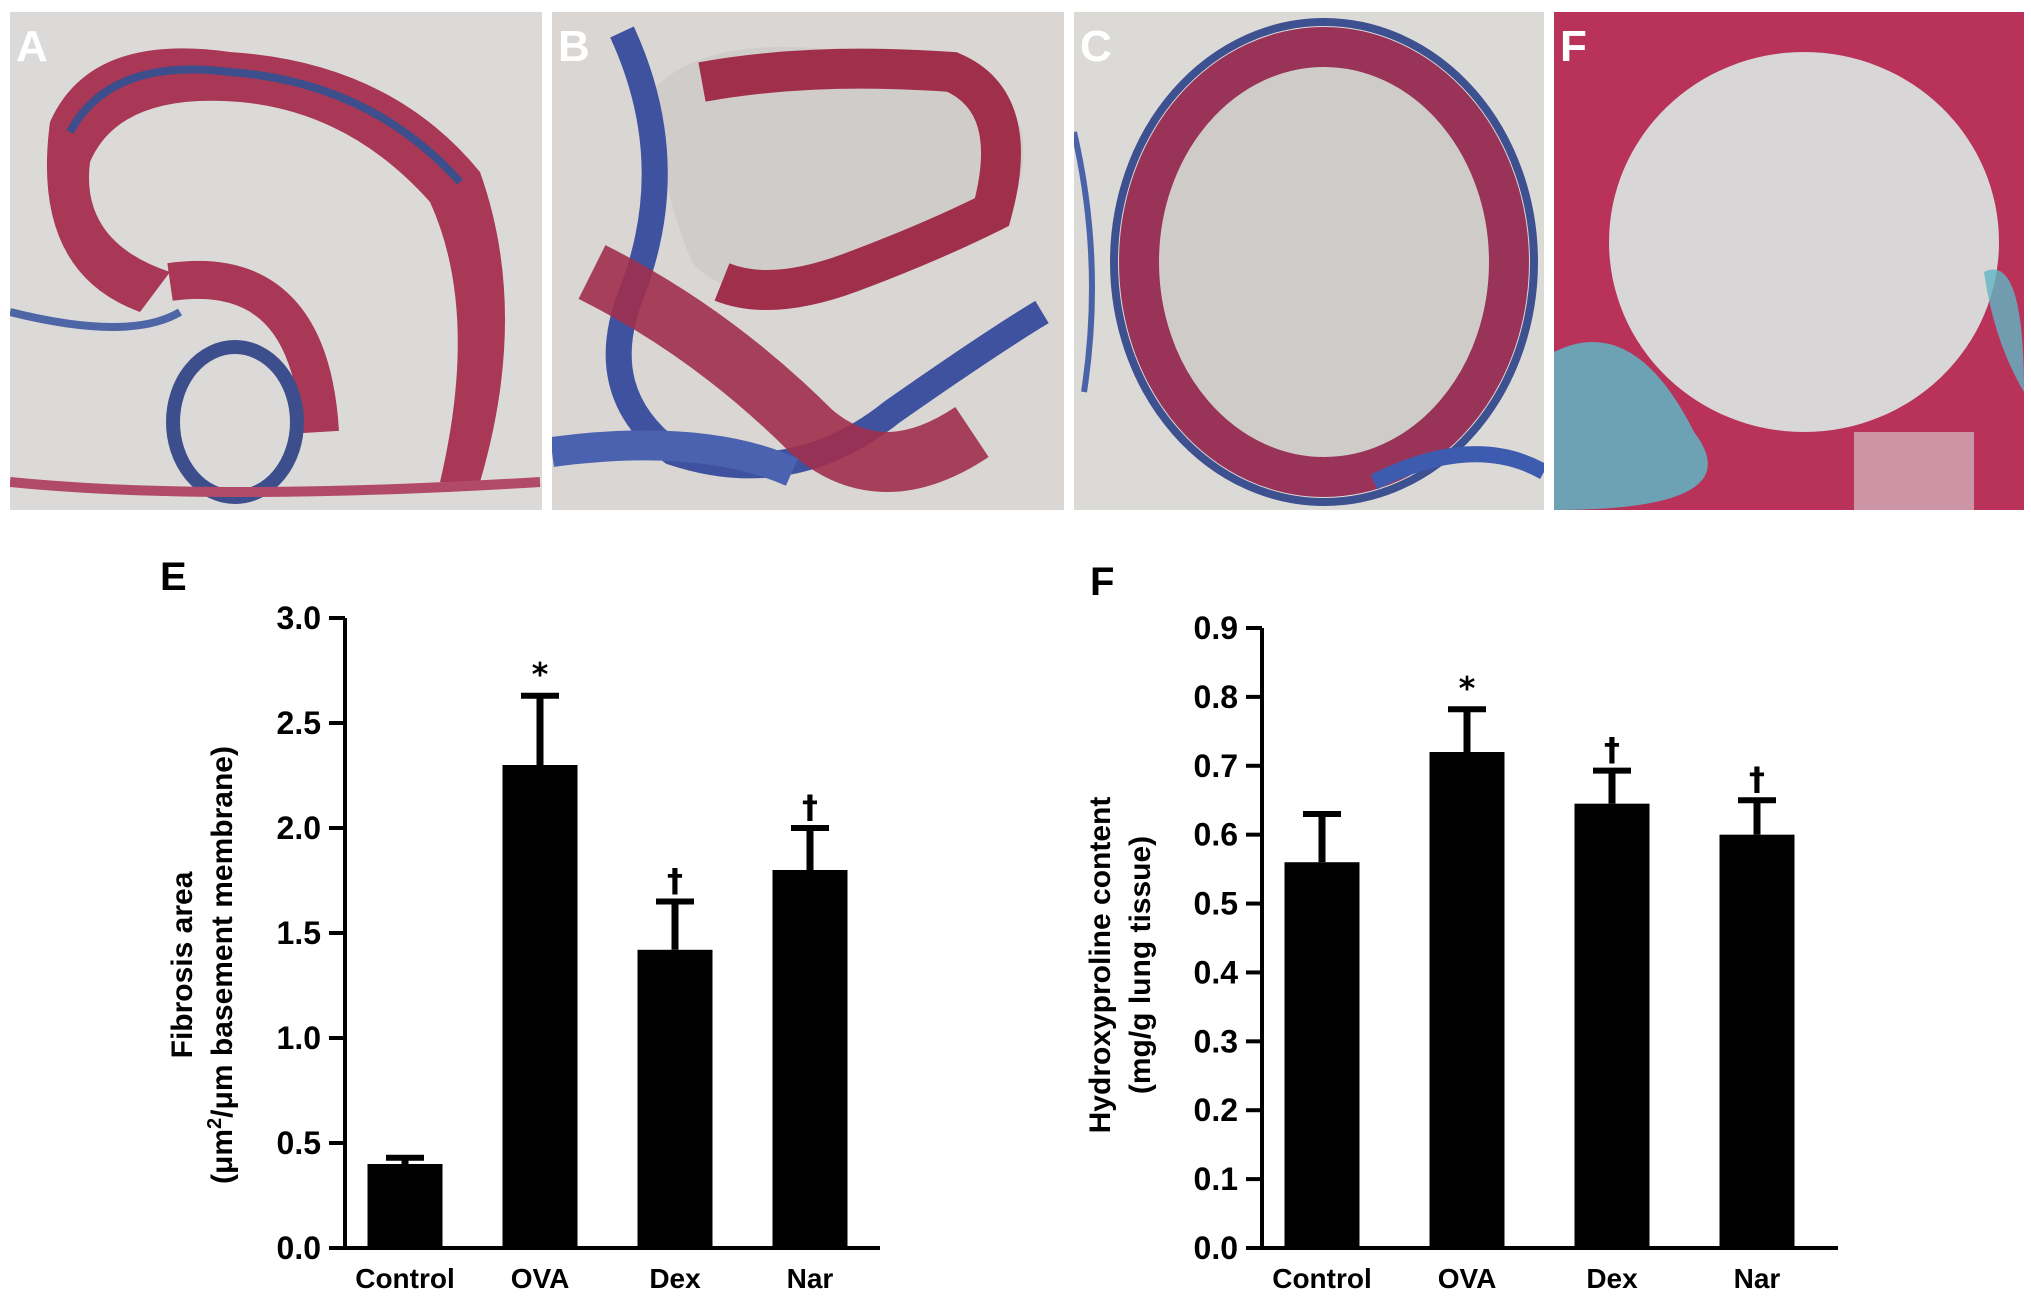 This screenshot has height=1300, width=2031. What do you see at coordinates (540, 675) in the screenshot?
I see `chart-e-significance-ova: *` at bounding box center [540, 675].